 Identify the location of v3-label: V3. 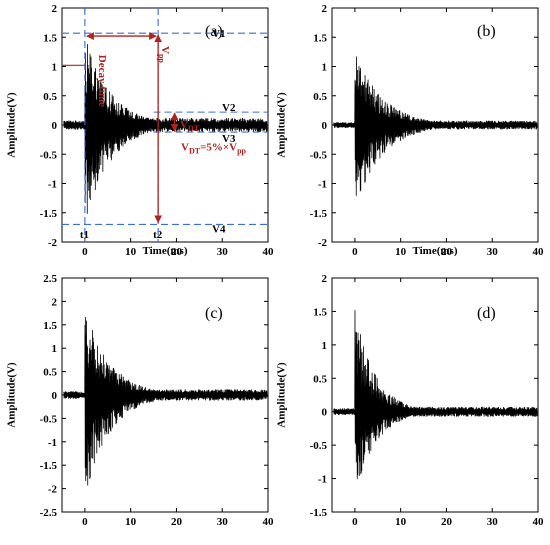
(229, 139).